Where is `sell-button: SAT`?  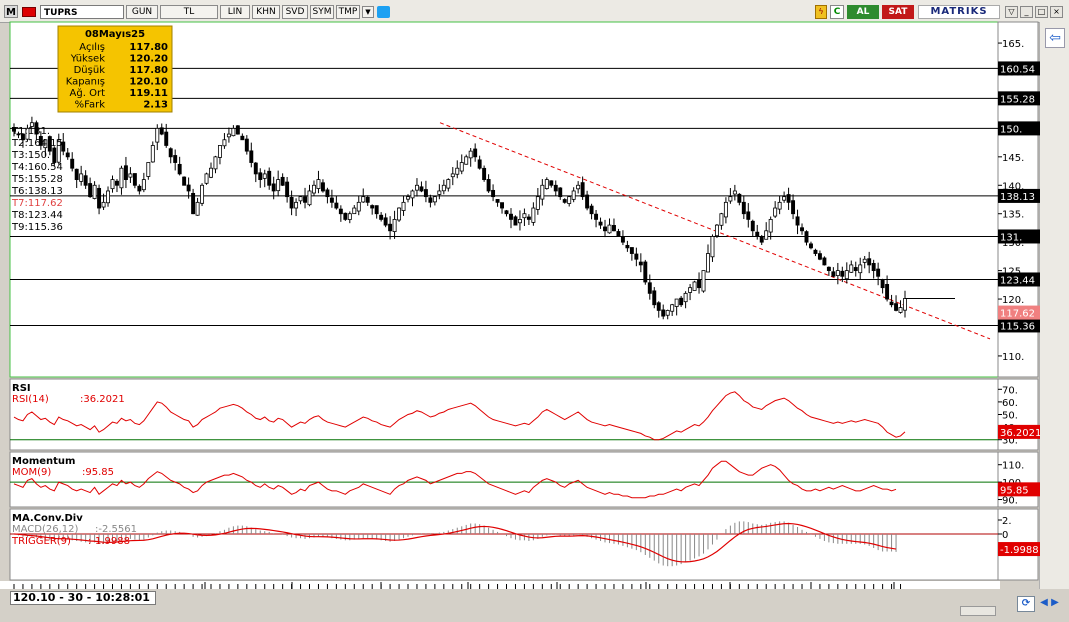
sell-button: SAT is located at coordinates (898, 12).